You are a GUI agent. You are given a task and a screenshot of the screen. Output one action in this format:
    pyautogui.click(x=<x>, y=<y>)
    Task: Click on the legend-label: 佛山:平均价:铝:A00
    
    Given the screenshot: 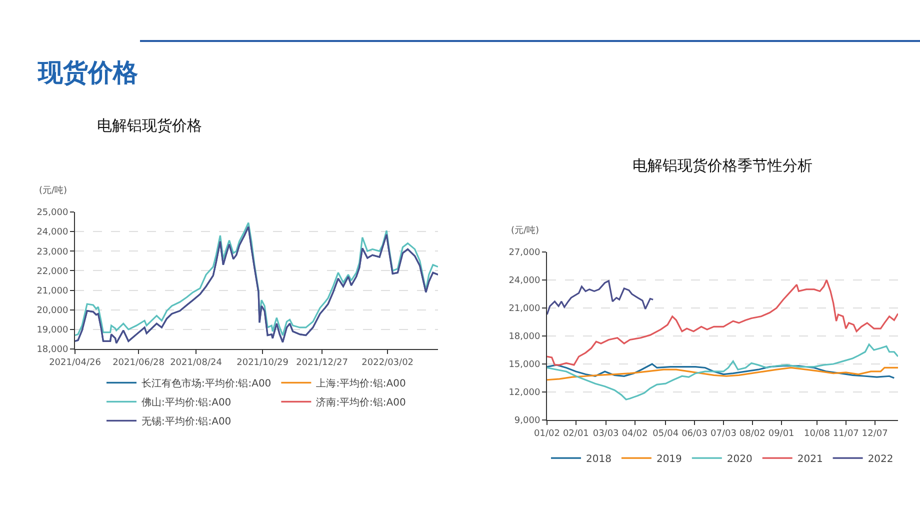 What is the action you would take?
    pyautogui.click(x=187, y=402)
    